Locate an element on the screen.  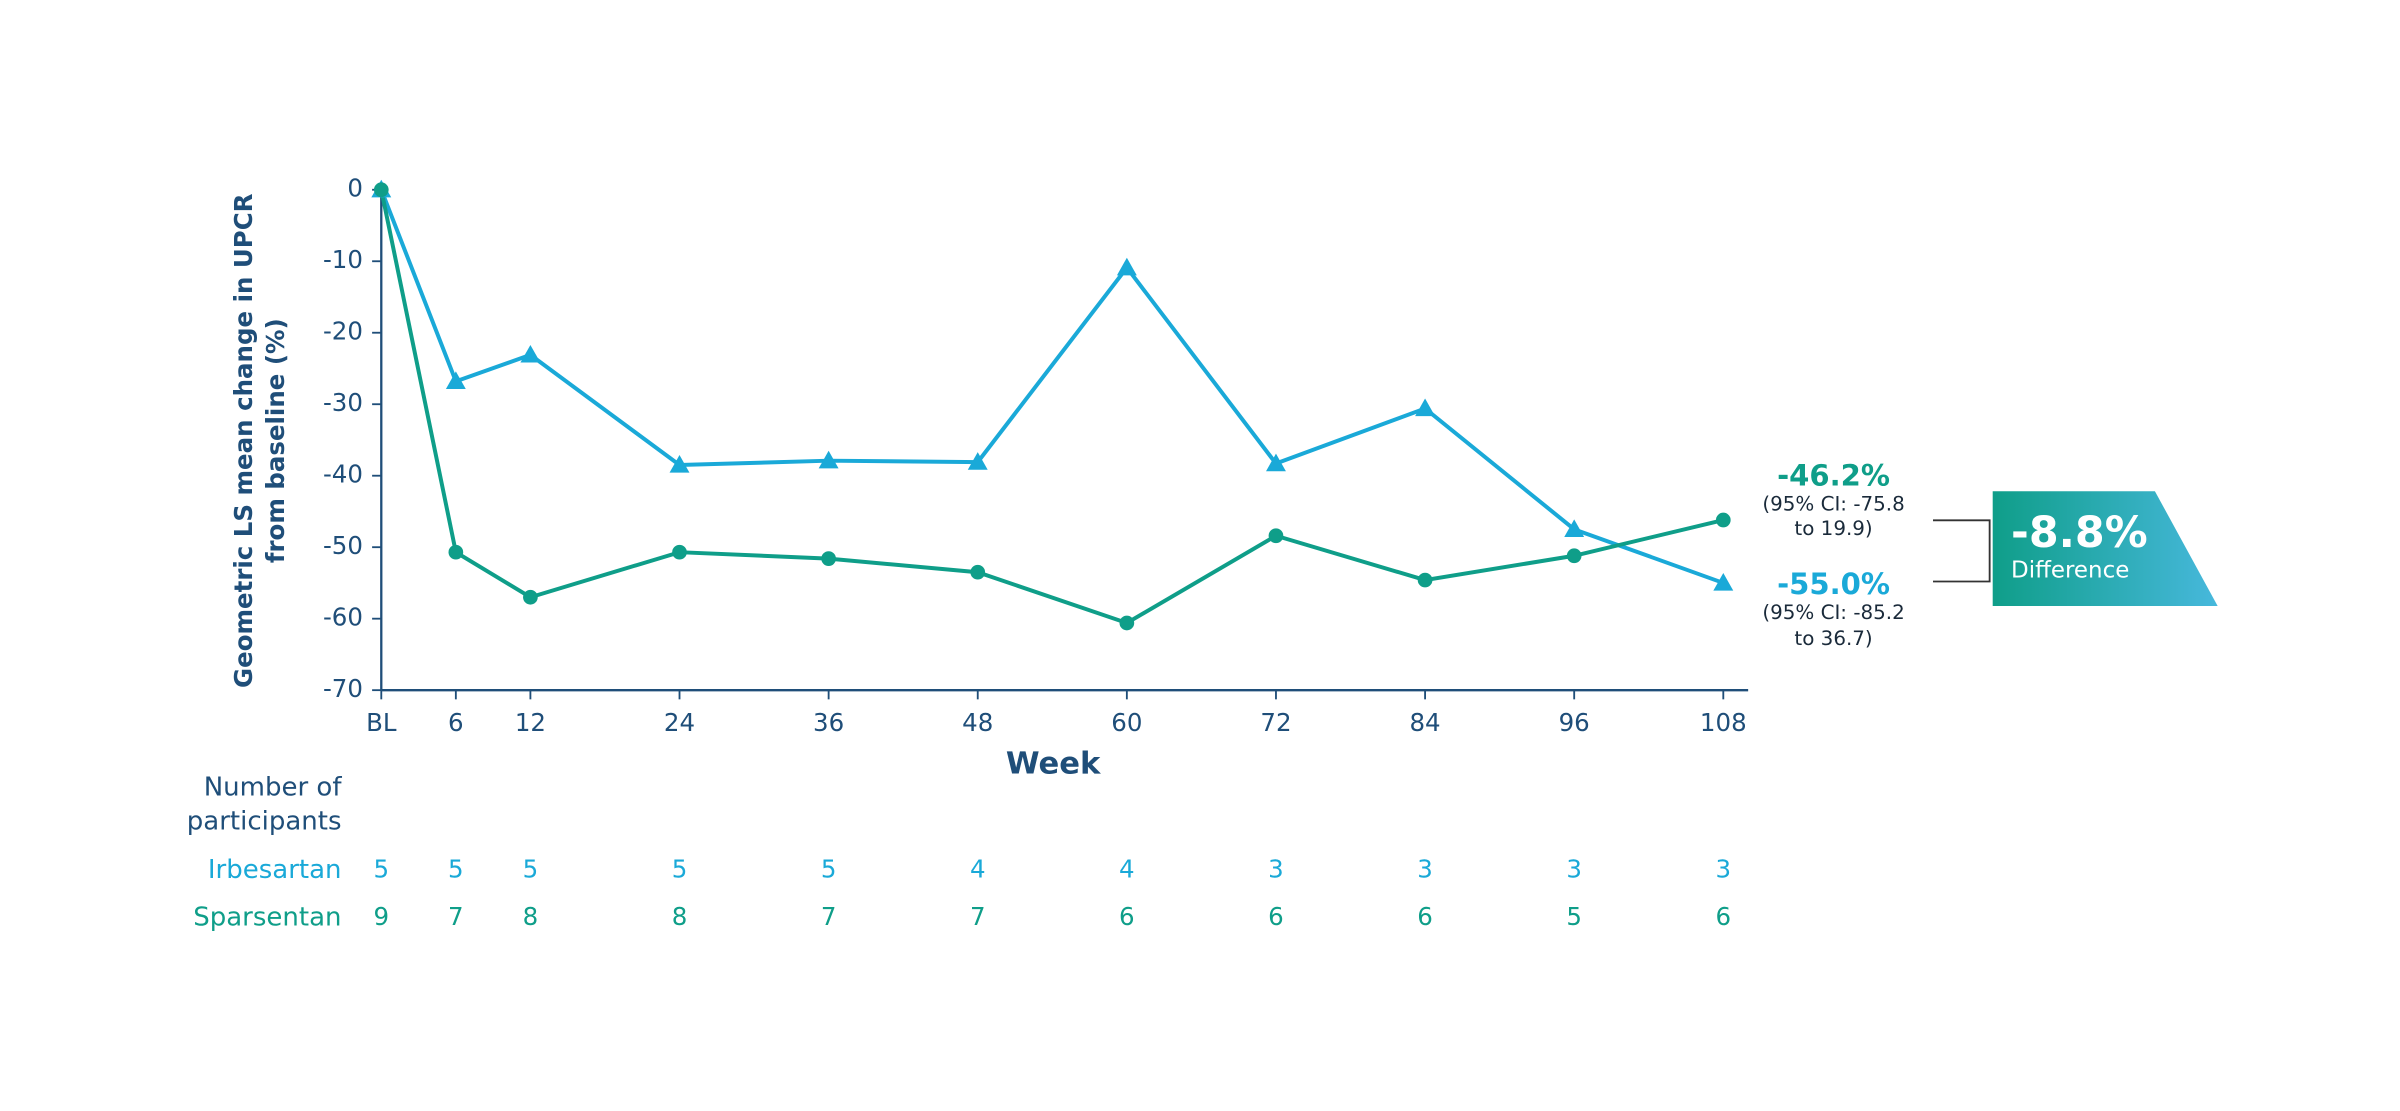
x-tick-label: 84 is located at coordinates (1425, 722).